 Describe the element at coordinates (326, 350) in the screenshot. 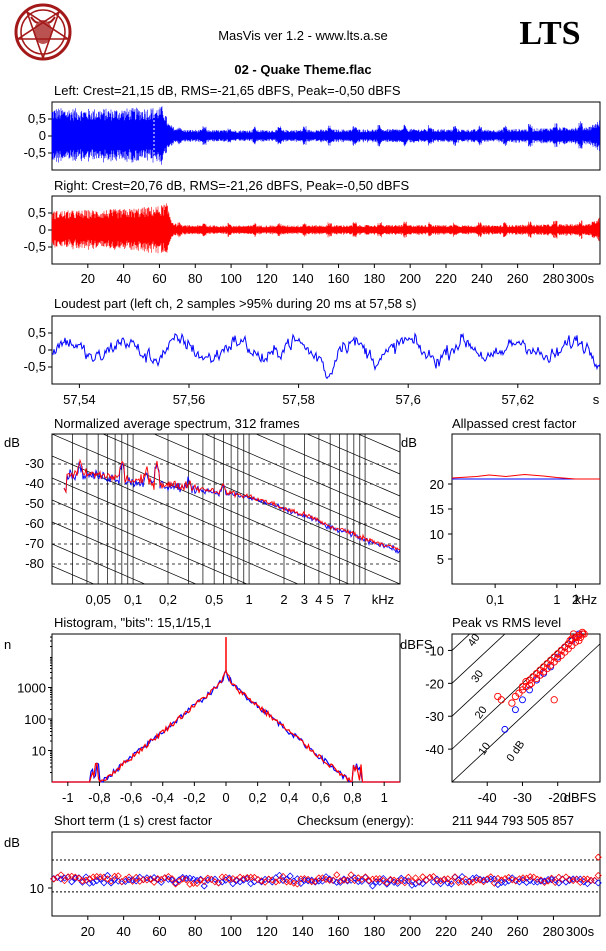

I see `loudest-frame` at that location.